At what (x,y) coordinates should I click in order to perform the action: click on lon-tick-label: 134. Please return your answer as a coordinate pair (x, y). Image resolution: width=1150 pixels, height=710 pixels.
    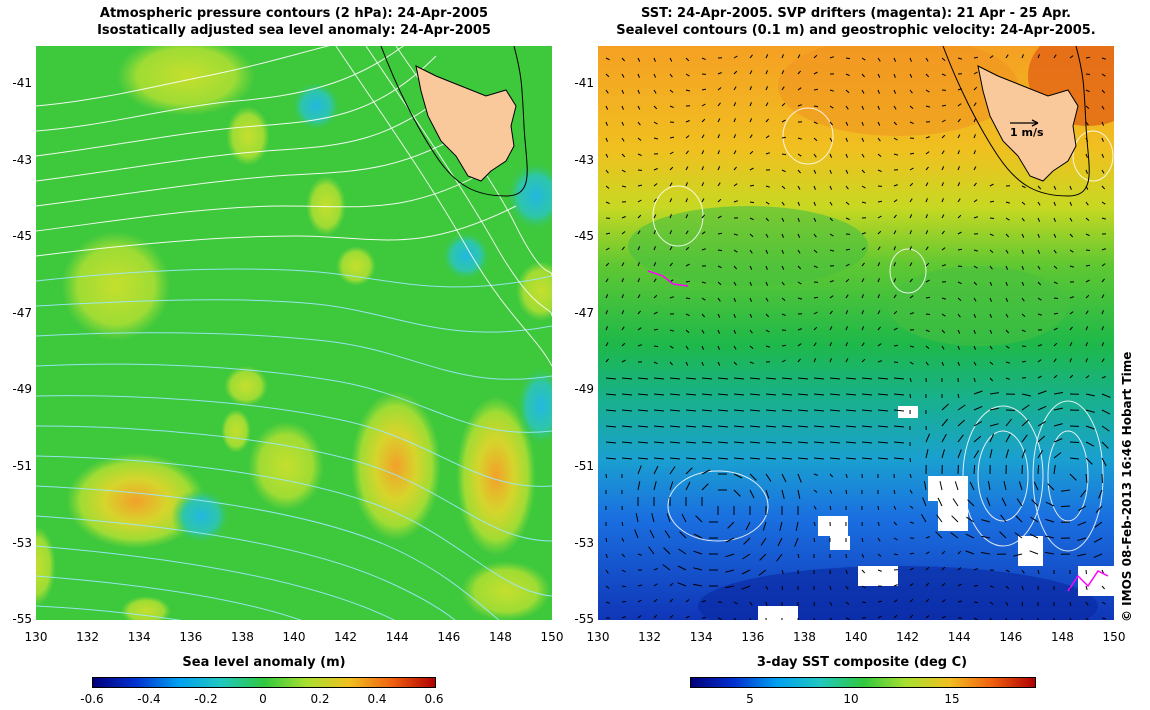
    Looking at the image, I should click on (701, 637).